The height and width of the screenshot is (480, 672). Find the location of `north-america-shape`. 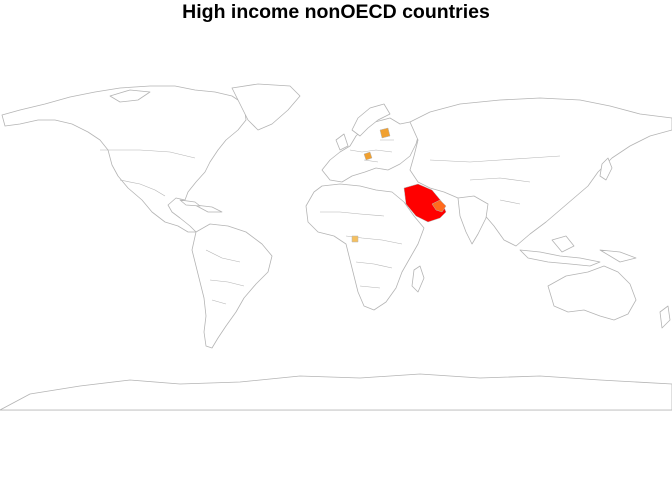

north-america-shape is located at coordinates (124, 159).